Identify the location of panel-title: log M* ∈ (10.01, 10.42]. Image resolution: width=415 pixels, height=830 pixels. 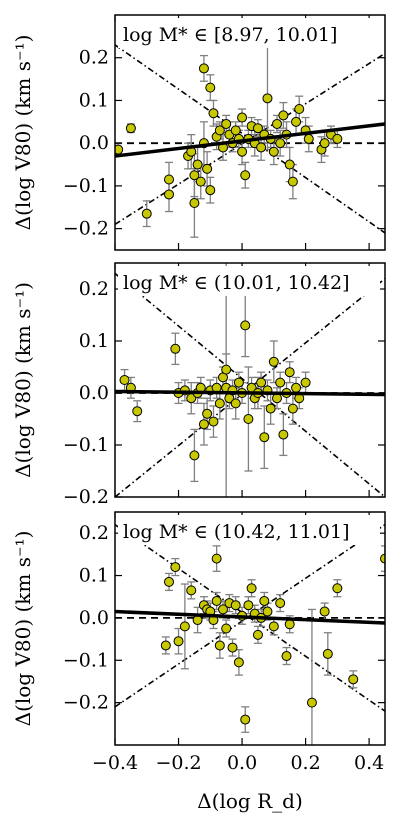
(236, 283).